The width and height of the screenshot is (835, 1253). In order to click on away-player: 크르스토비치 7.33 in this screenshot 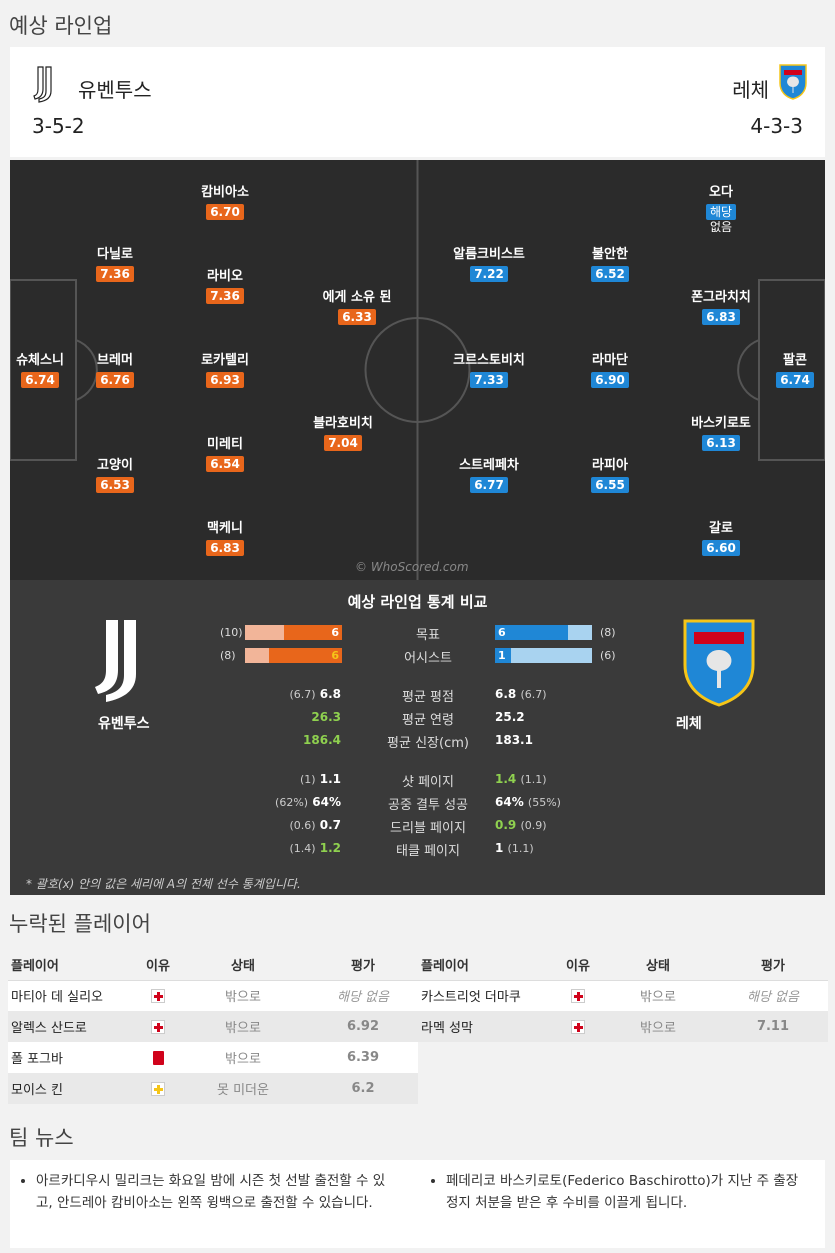, I will do `click(489, 370)`.